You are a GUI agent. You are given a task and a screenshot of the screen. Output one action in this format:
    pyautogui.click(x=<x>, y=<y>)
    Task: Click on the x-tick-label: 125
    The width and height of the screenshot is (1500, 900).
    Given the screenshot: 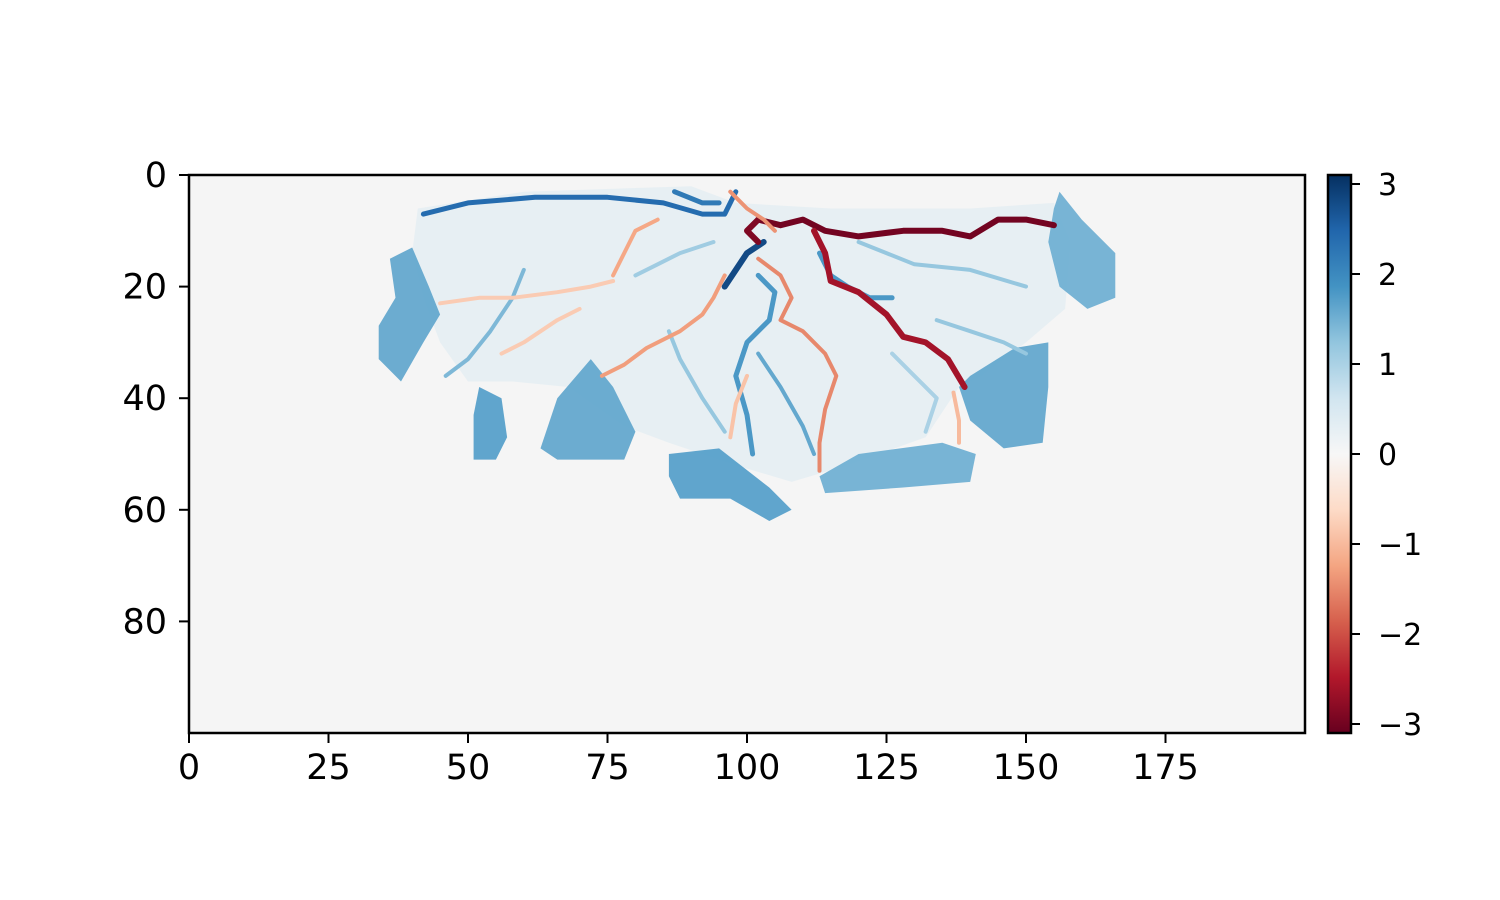 What is the action you would take?
    pyautogui.click(x=886, y=768)
    